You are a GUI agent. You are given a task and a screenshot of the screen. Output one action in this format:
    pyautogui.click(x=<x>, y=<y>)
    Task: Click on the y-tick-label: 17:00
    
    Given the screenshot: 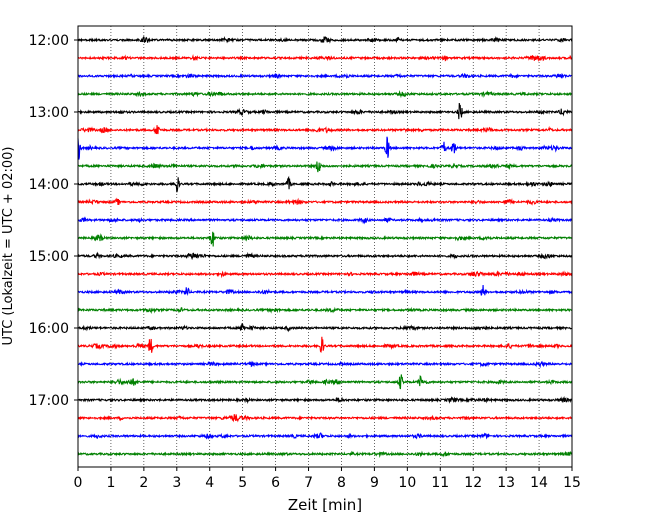 What is the action you would take?
    pyautogui.click(x=49, y=401)
    